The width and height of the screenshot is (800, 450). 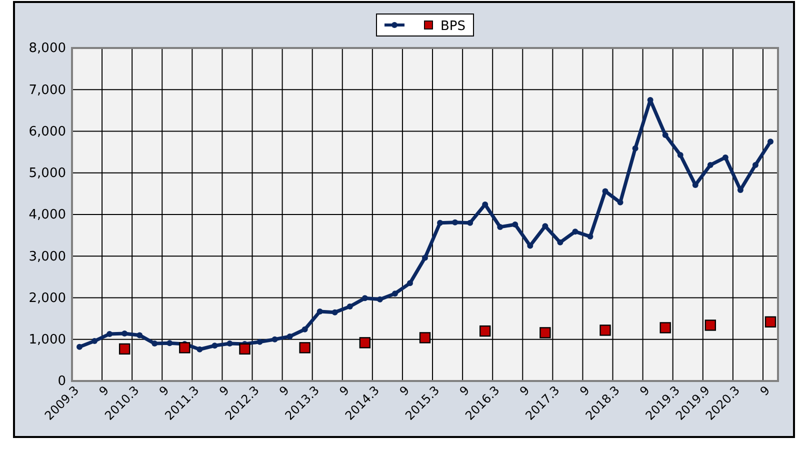 I want to click on legend-label: BPS, so click(x=453, y=26).